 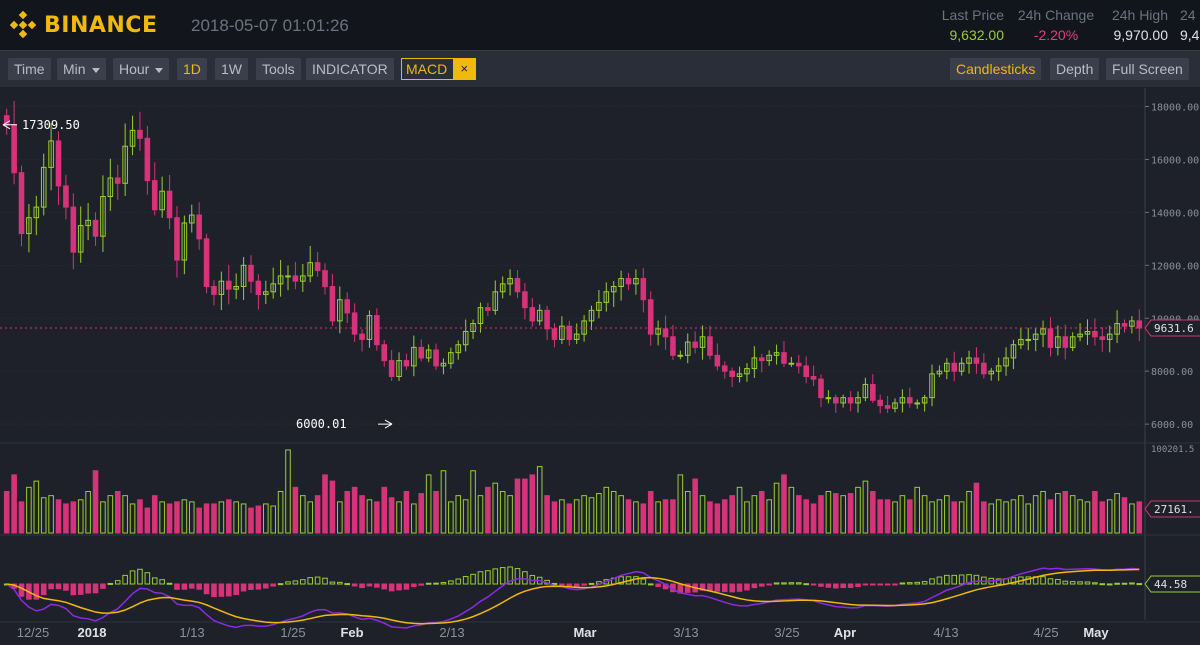 What do you see at coordinates (464, 69) in the screenshot?
I see `close-icon: ×` at bounding box center [464, 69].